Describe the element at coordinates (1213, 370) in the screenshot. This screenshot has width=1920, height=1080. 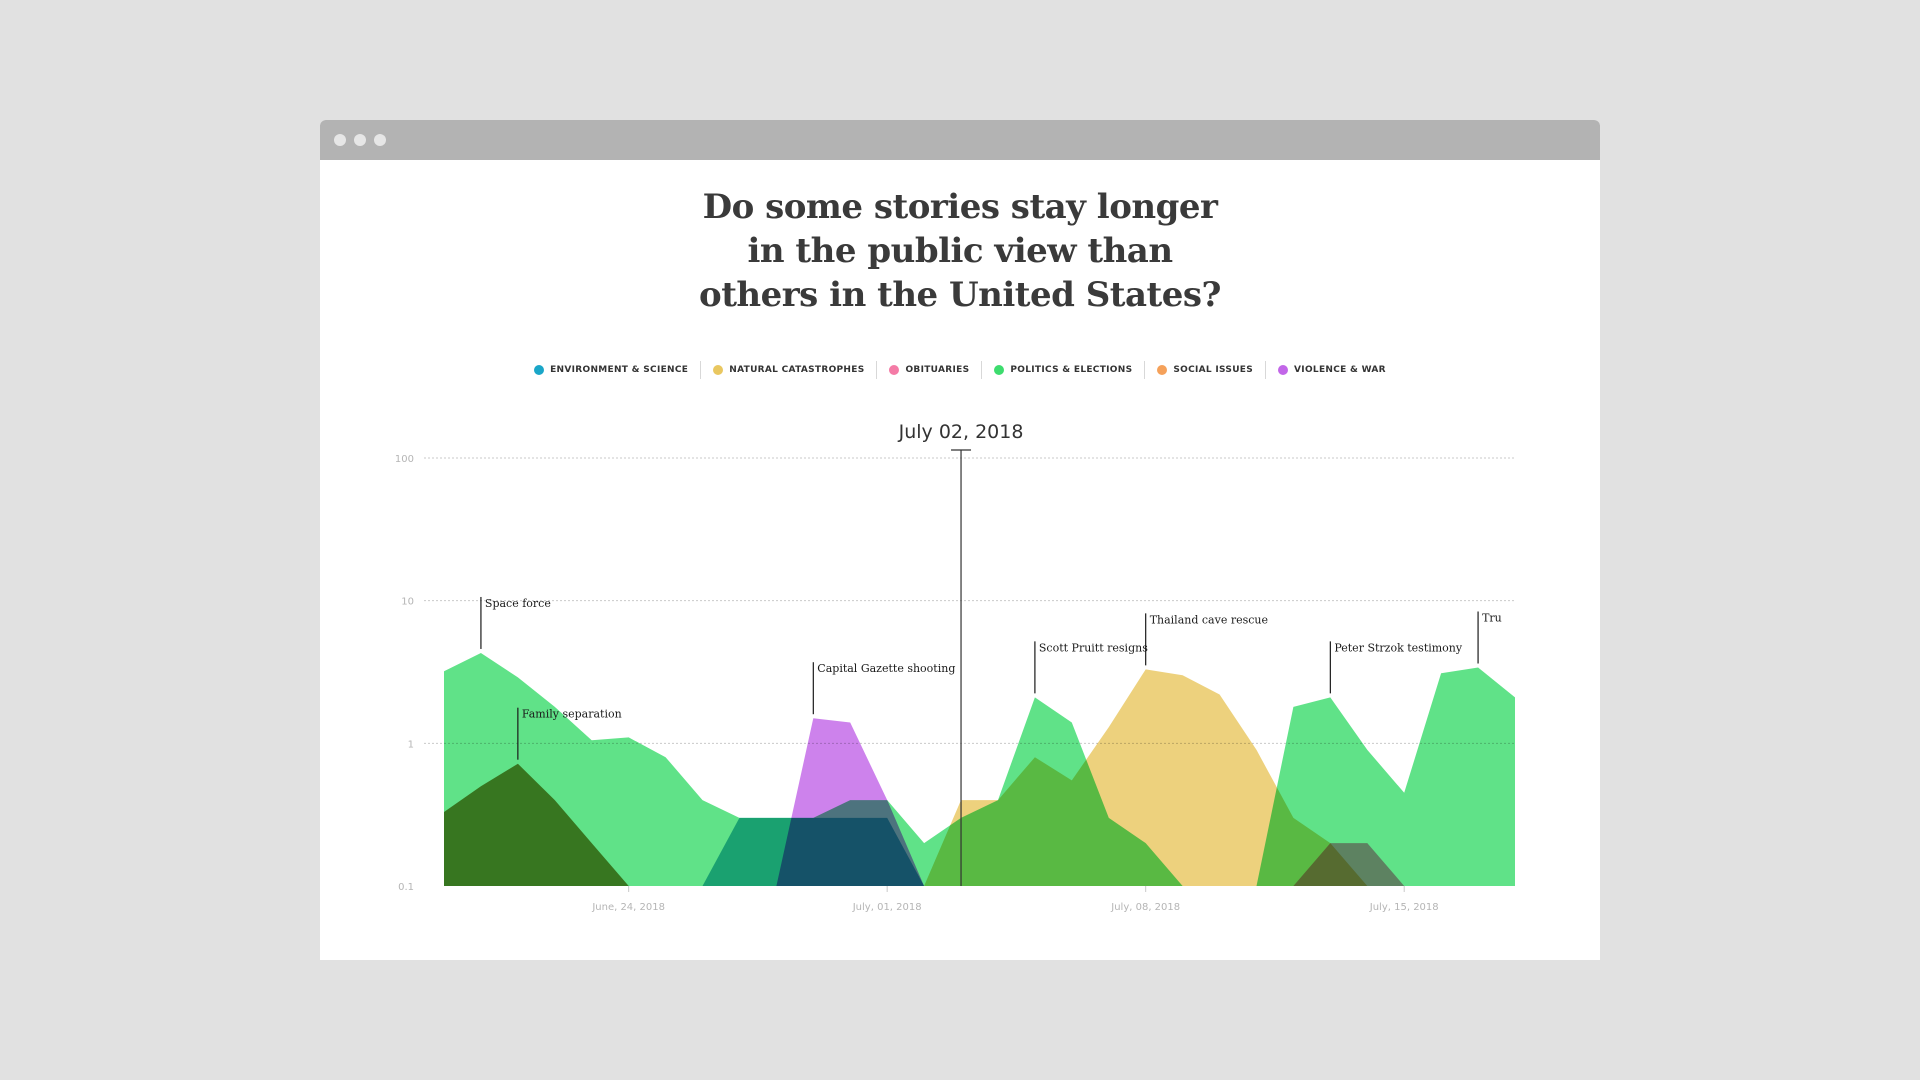
I see `legend-label: SOCIAL ISSUES` at that location.